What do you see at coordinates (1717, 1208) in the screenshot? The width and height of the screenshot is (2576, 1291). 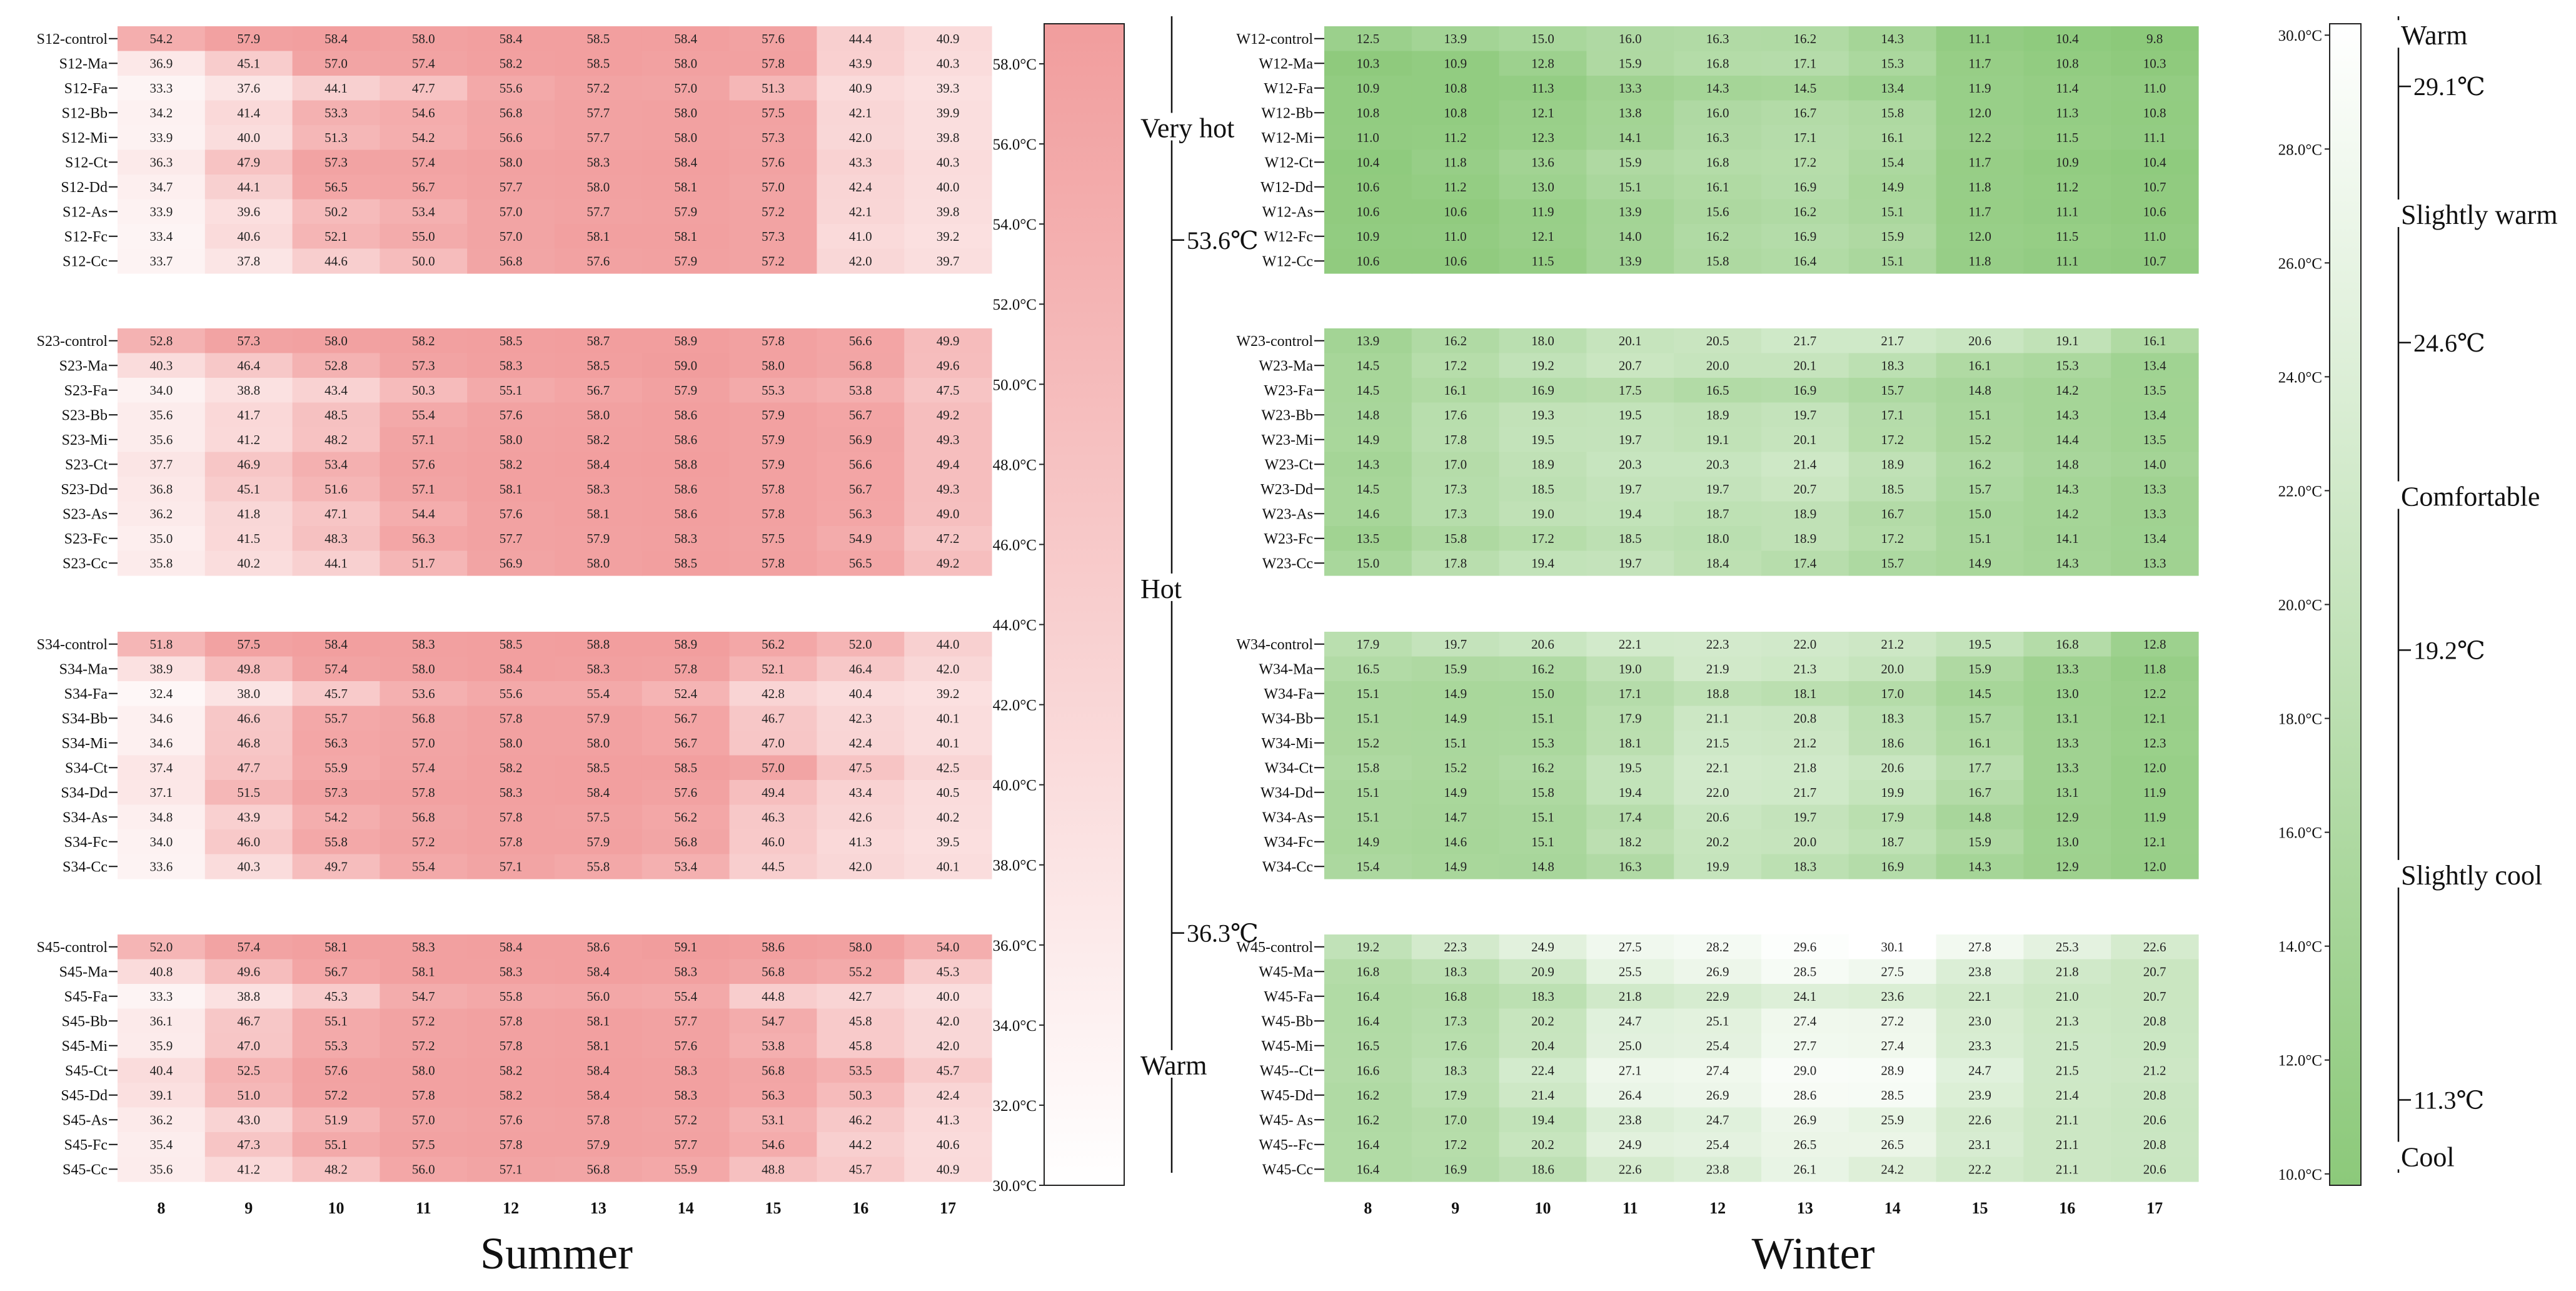 I see `winter-hour-label: 12` at bounding box center [1717, 1208].